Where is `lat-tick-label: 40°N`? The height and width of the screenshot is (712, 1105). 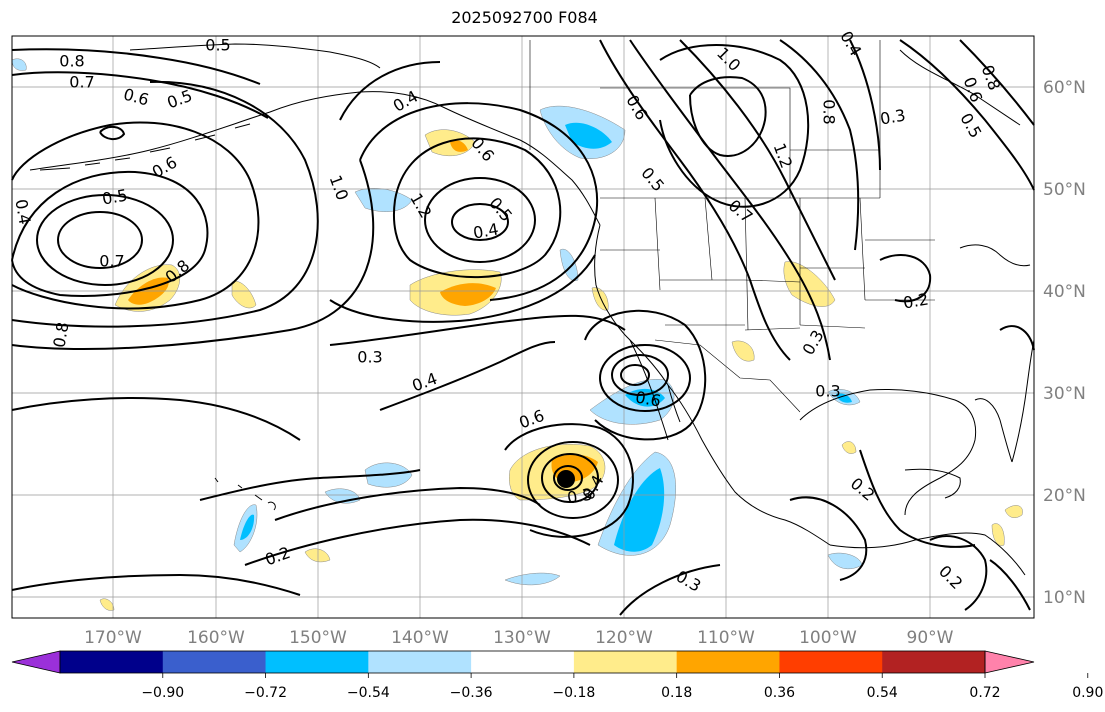
lat-tick-label: 40°N is located at coordinates (1064, 292).